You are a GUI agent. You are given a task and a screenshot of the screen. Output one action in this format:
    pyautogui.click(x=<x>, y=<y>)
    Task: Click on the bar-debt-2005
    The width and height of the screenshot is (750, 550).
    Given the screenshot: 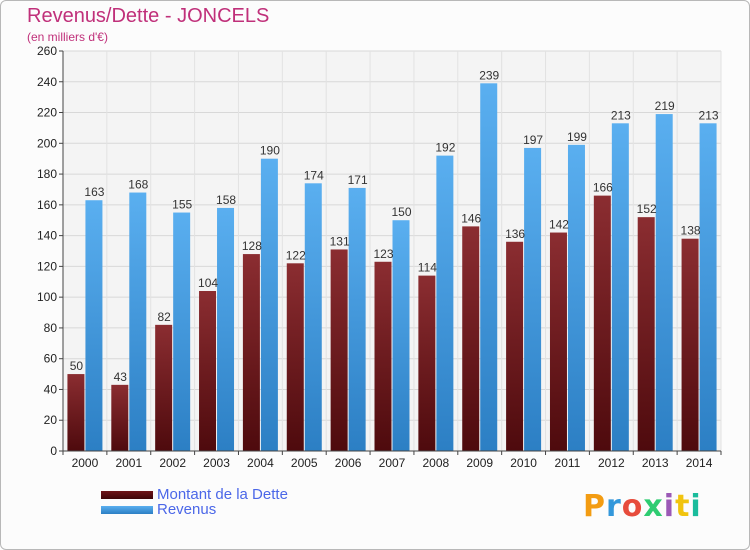 What is the action you would take?
    pyautogui.click(x=295, y=357)
    